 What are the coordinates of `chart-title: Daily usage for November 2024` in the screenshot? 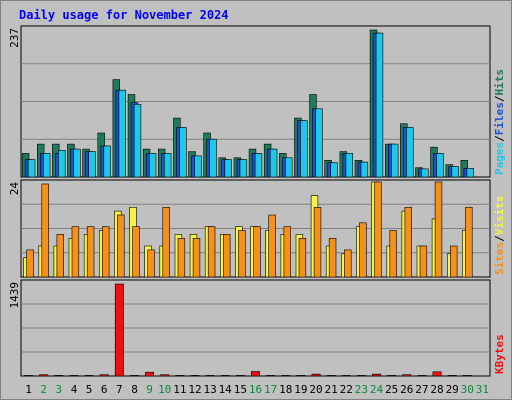 It's located at (124, 15).